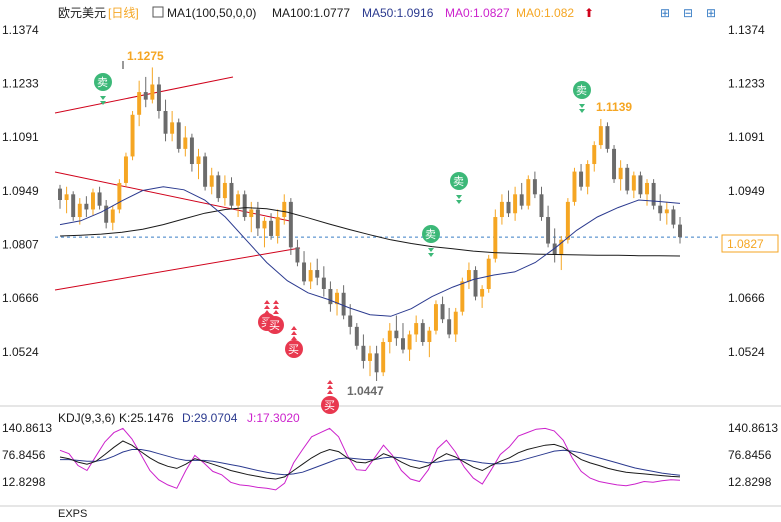  Describe the element at coordinates (582, 90) in the screenshot. I see `sell-signal-2: 卖` at that location.